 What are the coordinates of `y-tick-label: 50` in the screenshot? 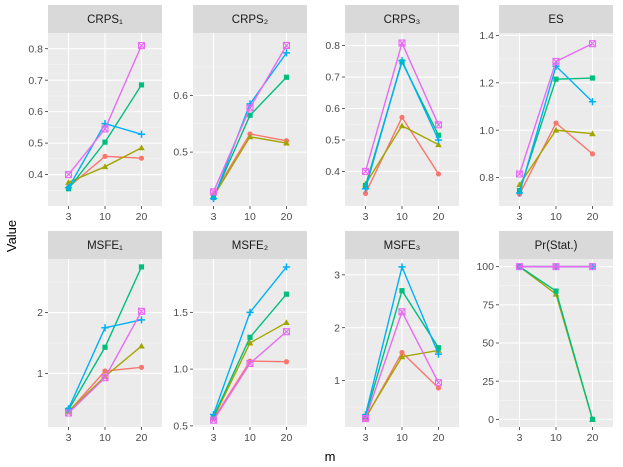 It's located at (488, 344).